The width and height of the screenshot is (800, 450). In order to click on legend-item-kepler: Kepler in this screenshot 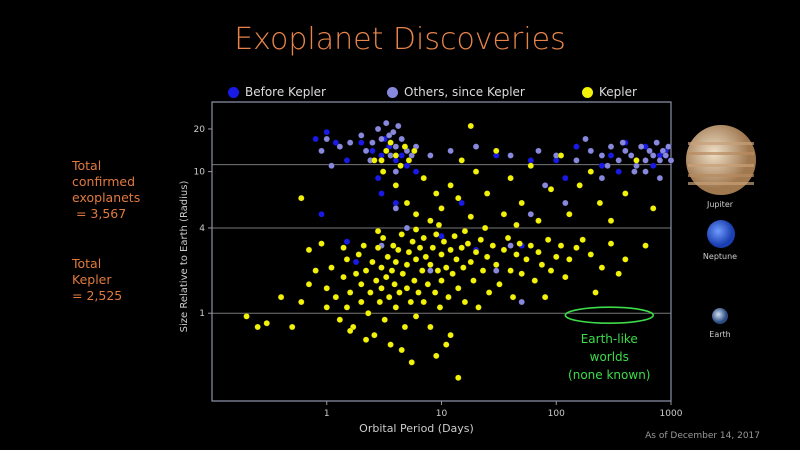, I will do `click(609, 92)`.